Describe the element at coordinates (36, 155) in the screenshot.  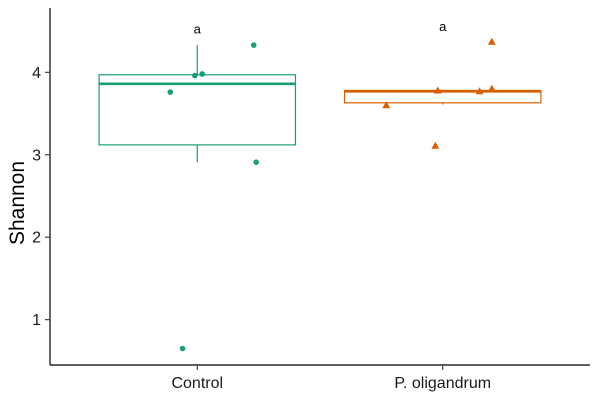
I see `y-tick-label: 3` at that location.